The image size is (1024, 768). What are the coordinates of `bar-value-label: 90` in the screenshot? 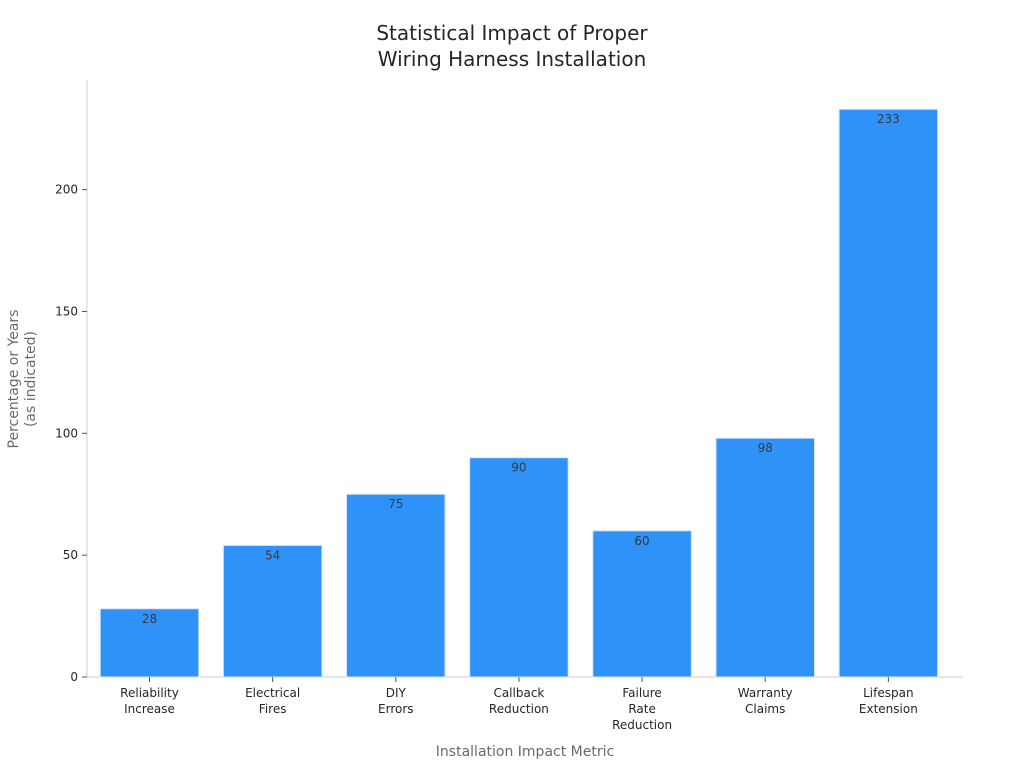 It's located at (518, 468).